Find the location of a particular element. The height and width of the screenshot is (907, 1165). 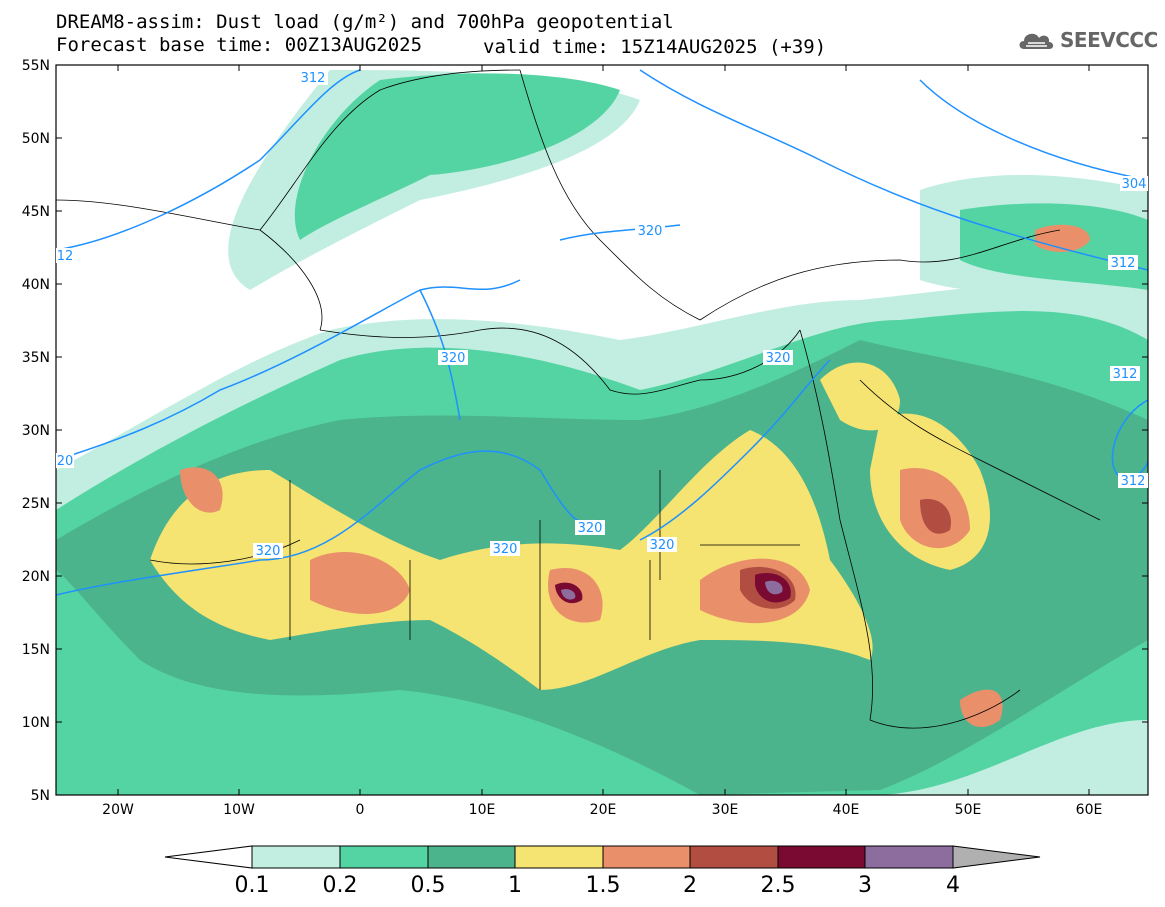

dust-band-extreme-arabia is located at coordinates (935, 516).